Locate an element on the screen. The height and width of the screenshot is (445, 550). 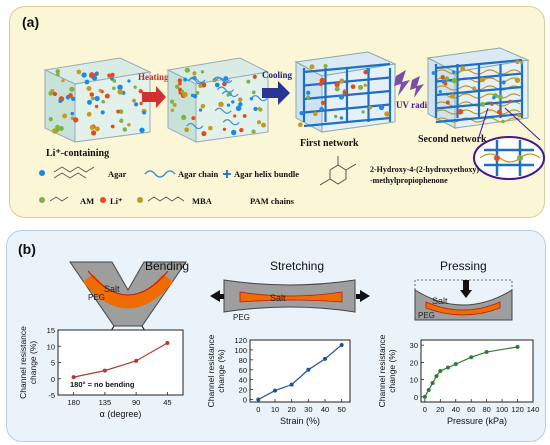
y-tick-label: 80 is located at coordinates (243, 360).